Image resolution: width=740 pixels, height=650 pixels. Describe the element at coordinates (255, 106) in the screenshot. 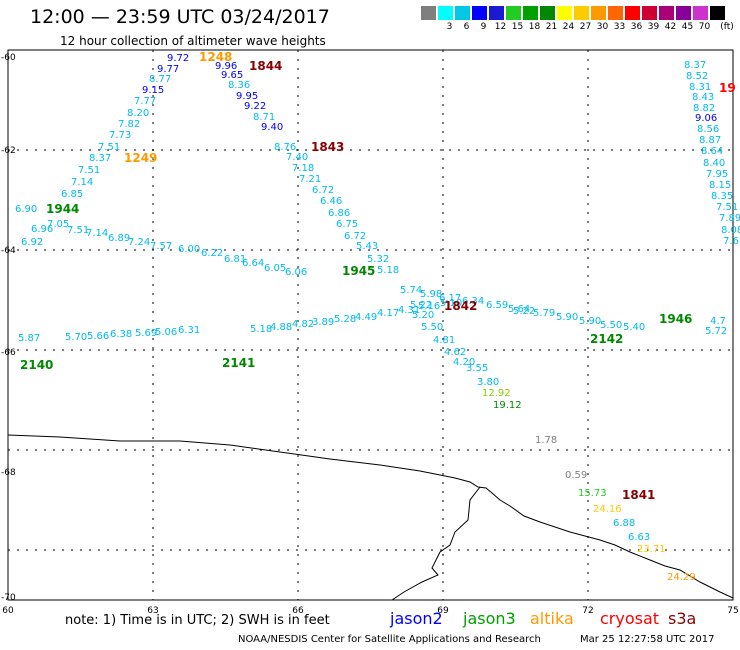

I see `swh-value: 9.22` at that location.